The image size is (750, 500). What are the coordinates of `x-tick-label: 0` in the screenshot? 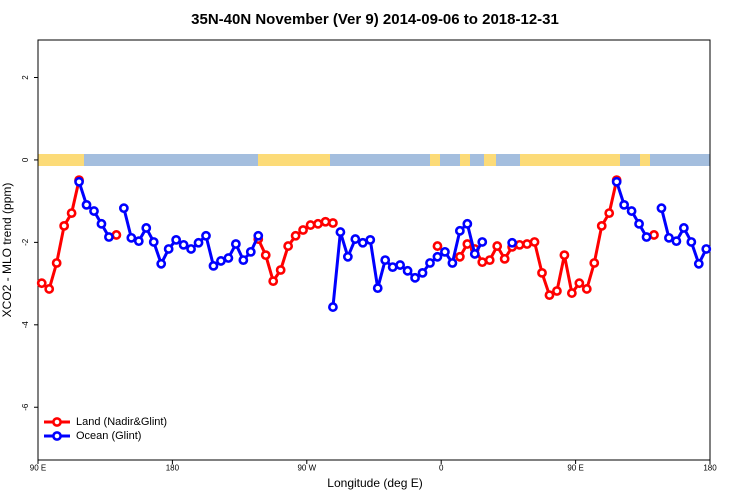 It's located at (441, 468).